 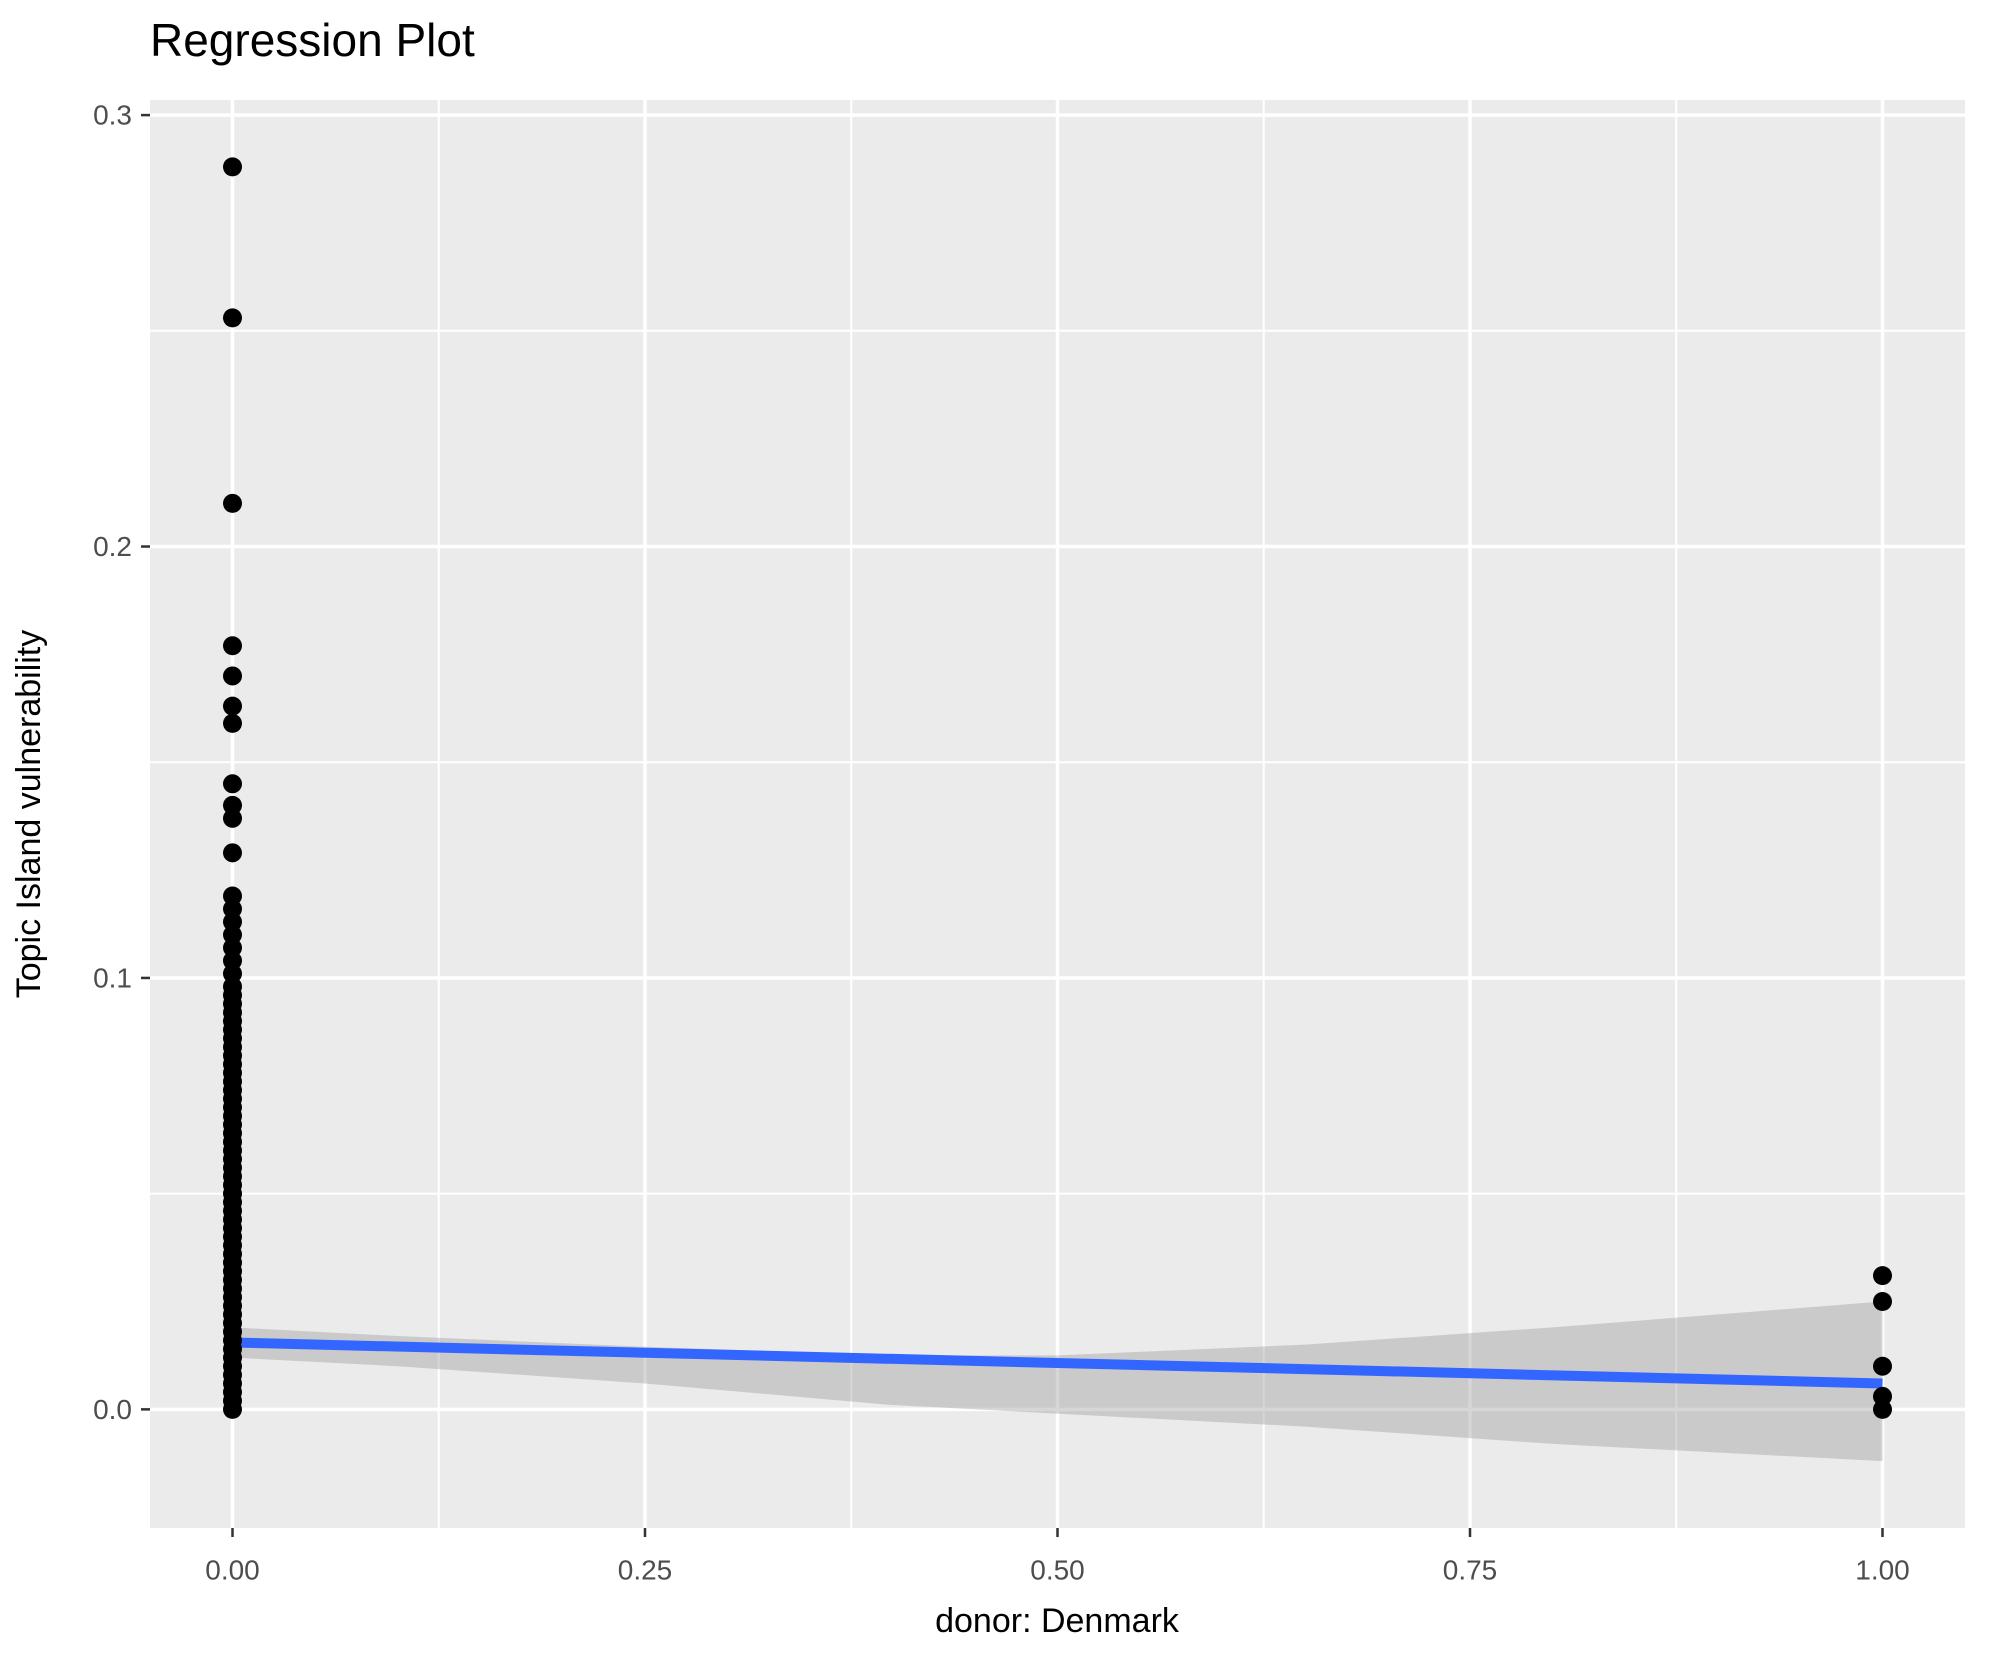 What do you see at coordinates (1057, 1570) in the screenshot?
I see `x-tick-label: 0.50` at bounding box center [1057, 1570].